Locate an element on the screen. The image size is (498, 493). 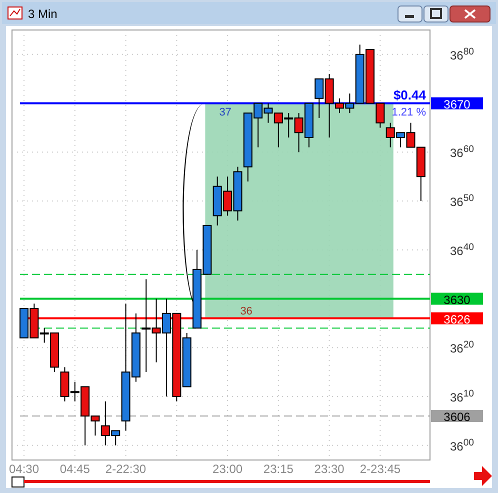
x-tick-label: 2-22:30 is located at coordinates (125, 469).